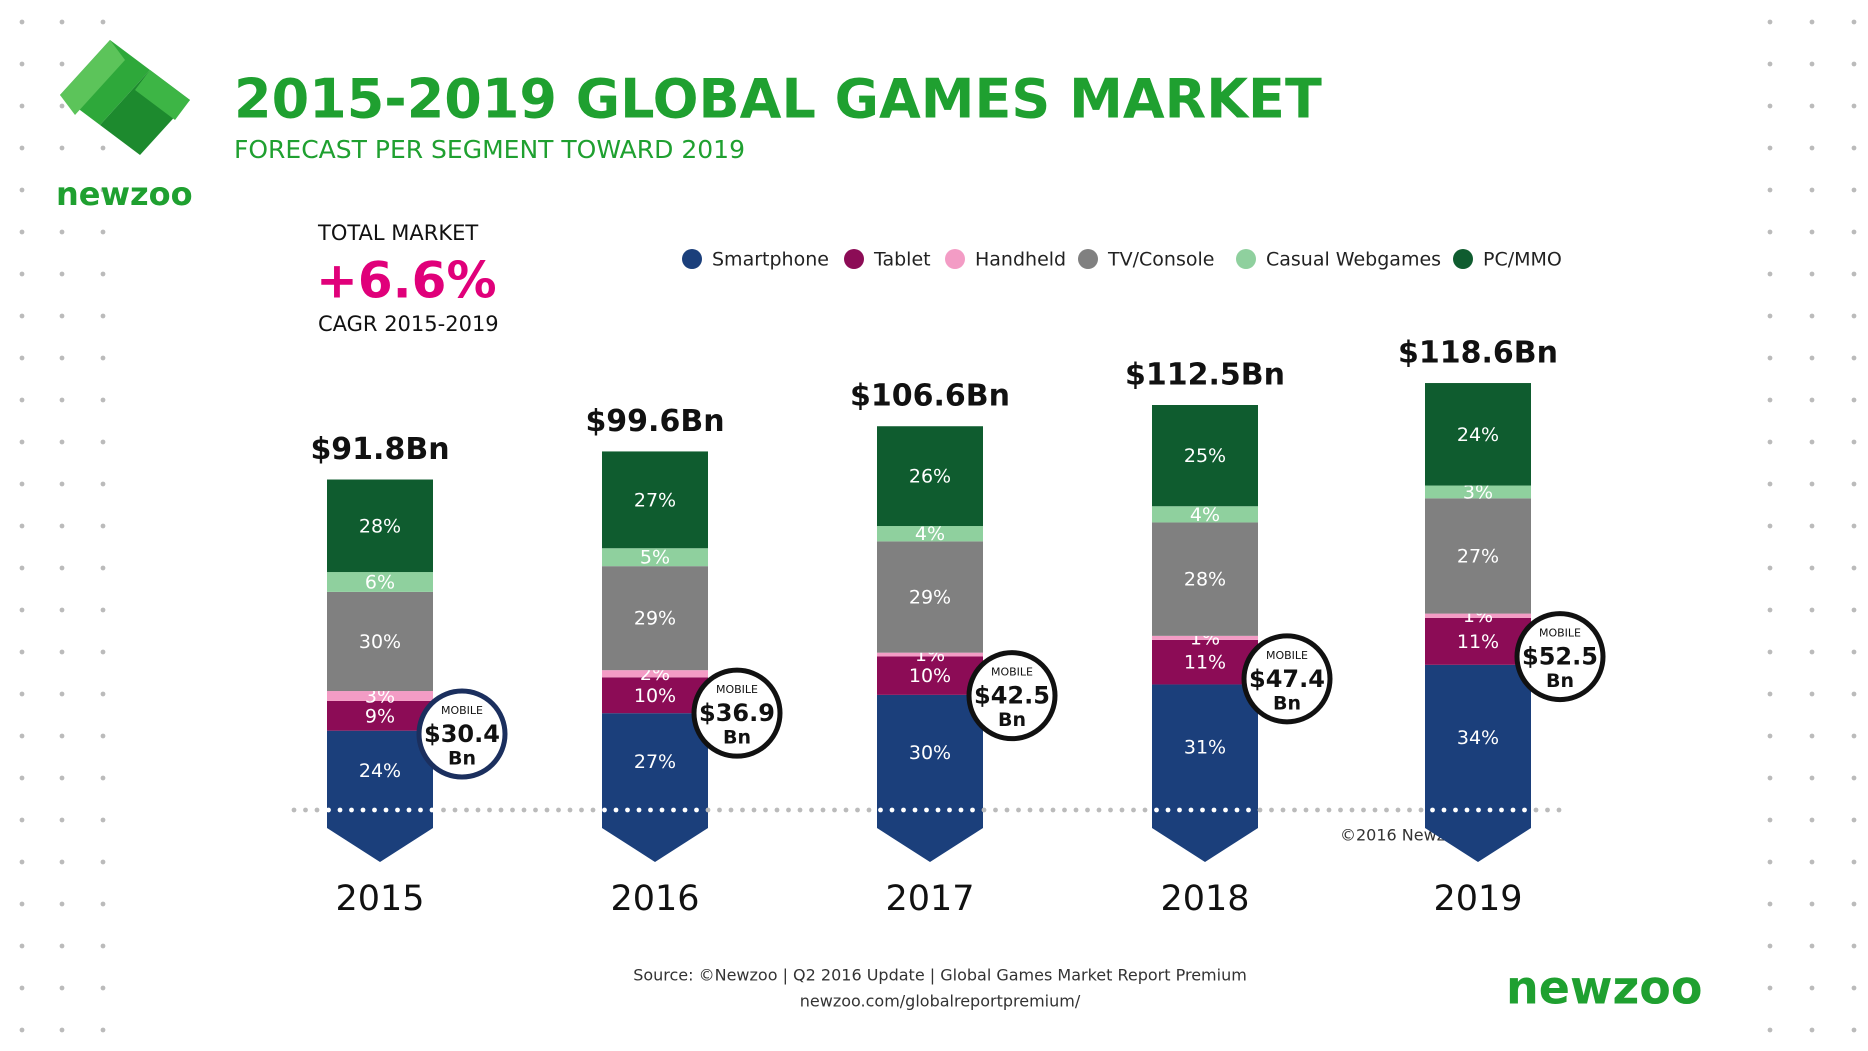 The height and width of the screenshot is (1051, 1868). I want to click on segment-label: 30%, so click(930, 753).